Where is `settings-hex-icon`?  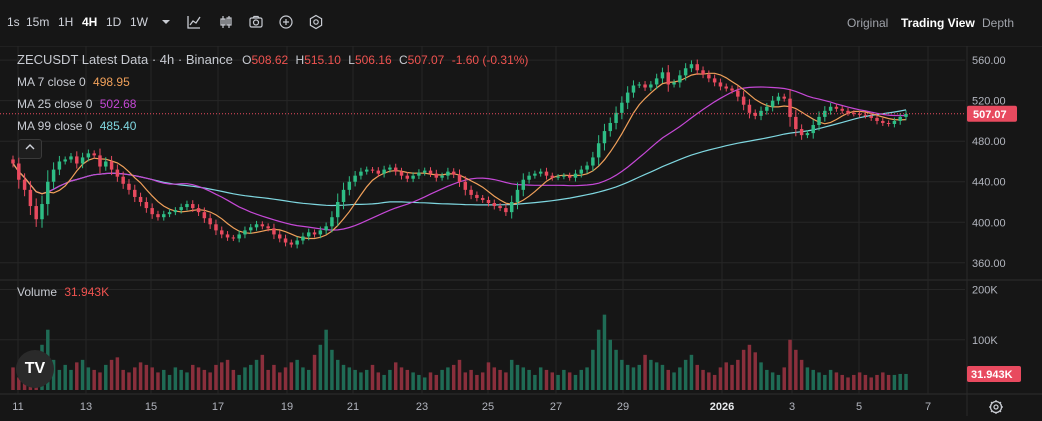
settings-hex-icon is located at coordinates (316, 22).